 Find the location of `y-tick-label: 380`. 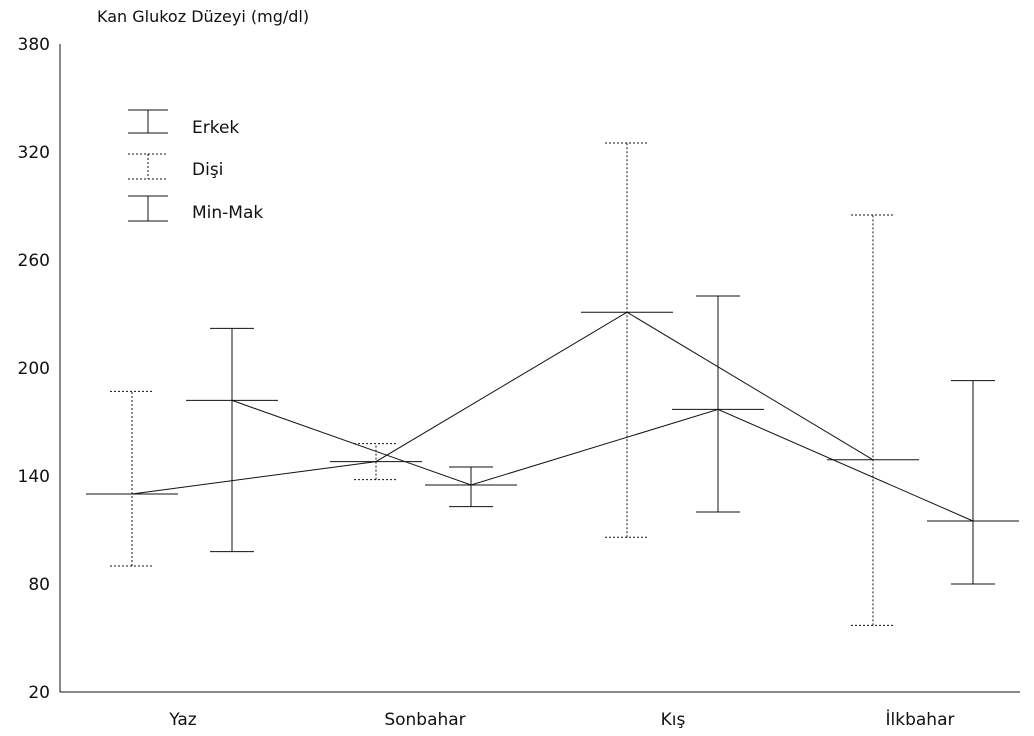

y-tick-label: 380 is located at coordinates (34, 45).